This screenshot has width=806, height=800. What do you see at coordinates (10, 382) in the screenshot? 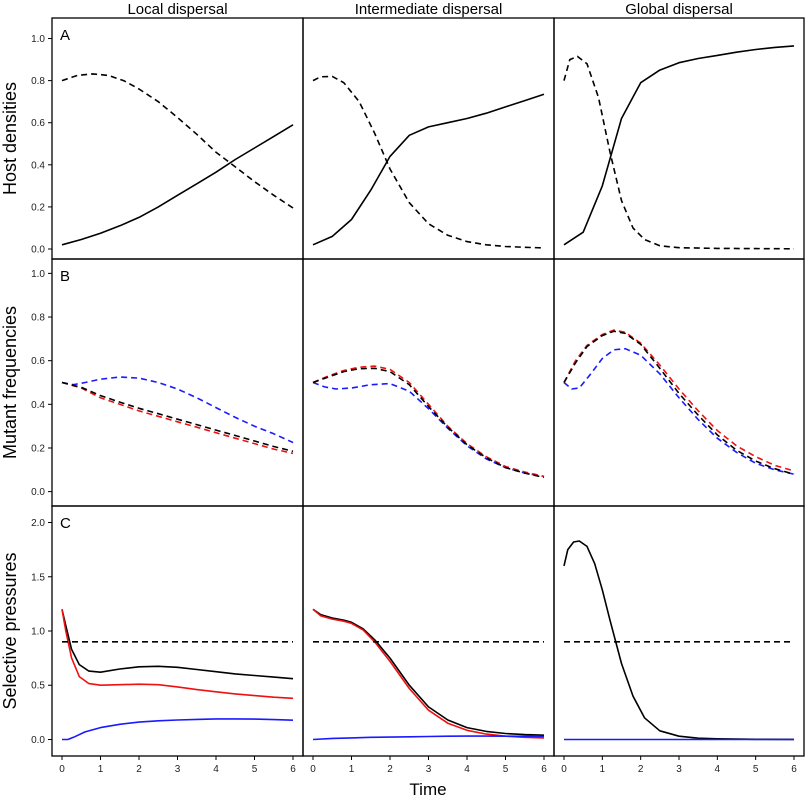
I see `y-axis-label: Mutant frequencies` at bounding box center [10, 382].